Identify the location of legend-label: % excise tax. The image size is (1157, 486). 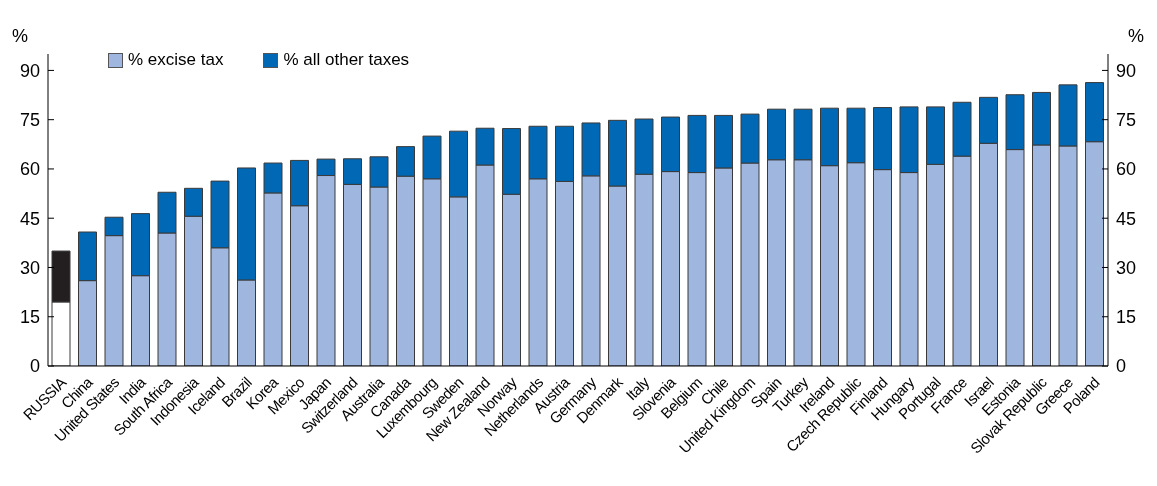
(175, 60).